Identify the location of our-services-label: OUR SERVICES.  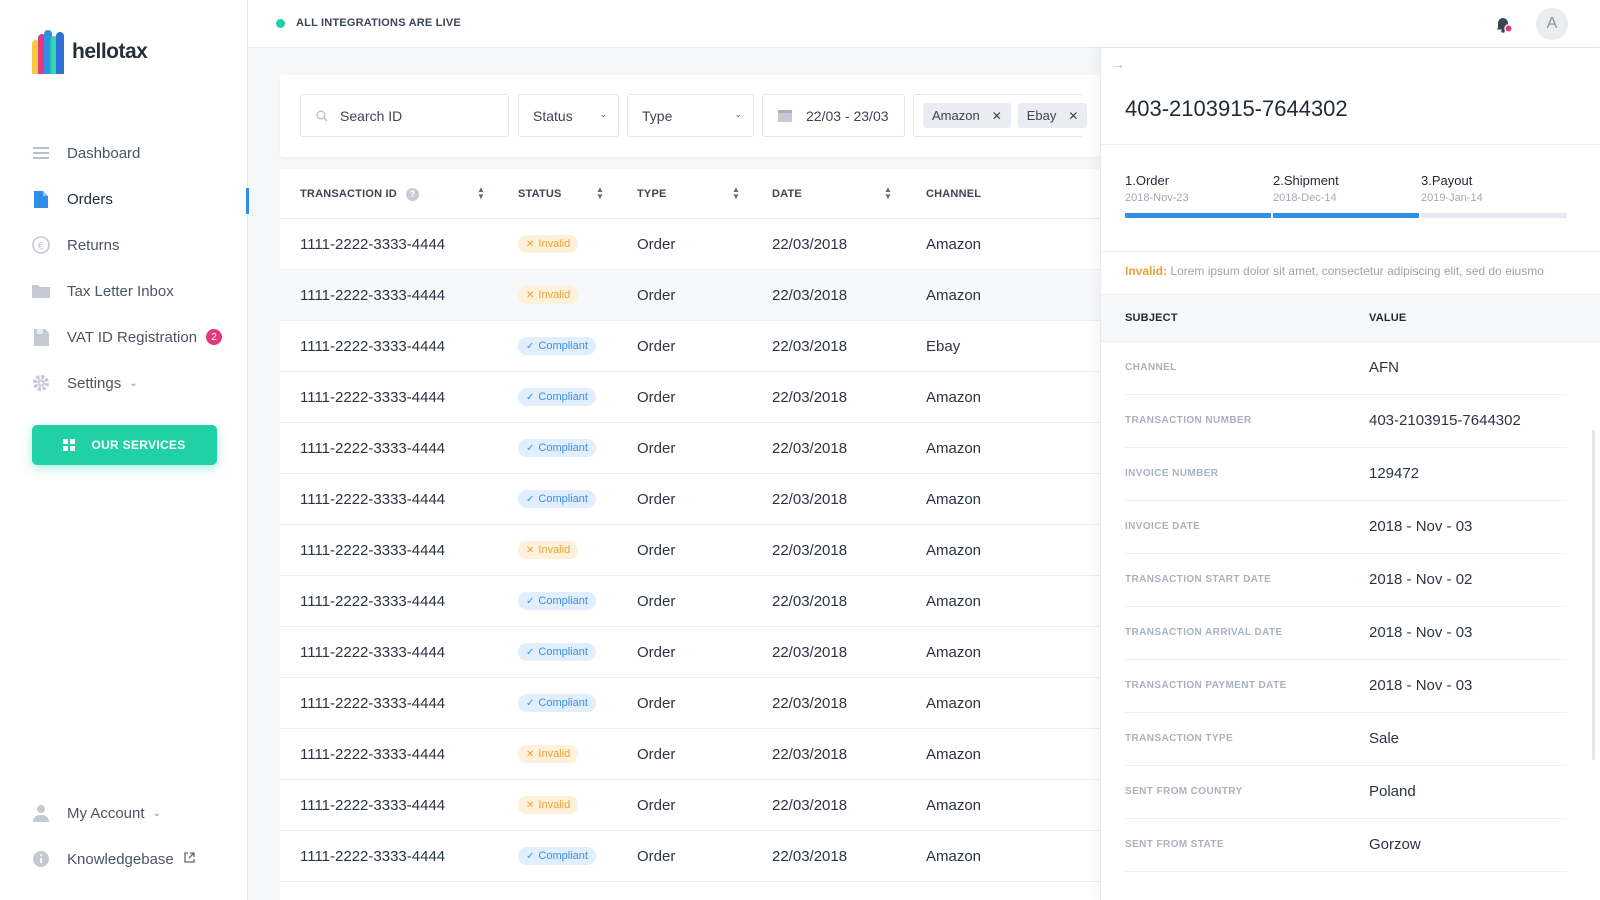
(138, 445).